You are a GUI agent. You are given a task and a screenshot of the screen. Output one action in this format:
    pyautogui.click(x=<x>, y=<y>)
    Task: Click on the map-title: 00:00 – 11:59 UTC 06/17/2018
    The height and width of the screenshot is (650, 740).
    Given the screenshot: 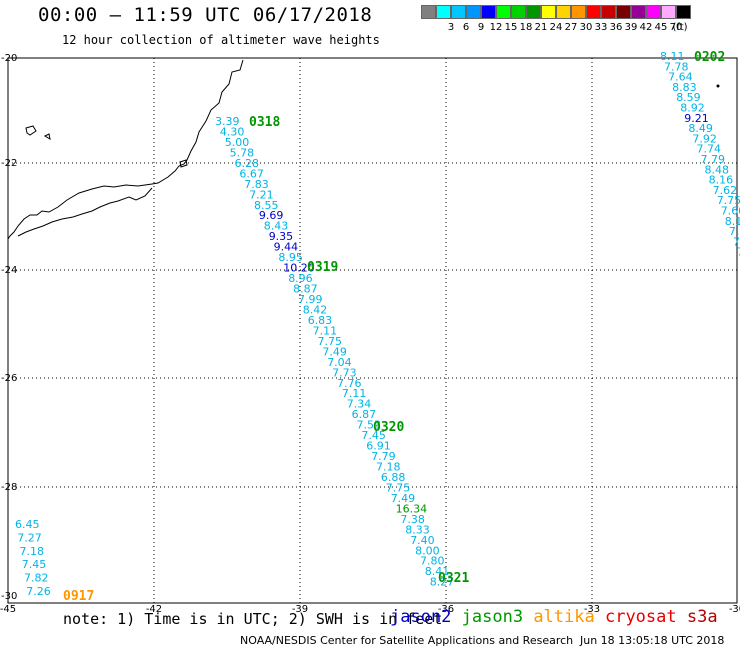 What is the action you would take?
    pyautogui.click(x=205, y=15)
    